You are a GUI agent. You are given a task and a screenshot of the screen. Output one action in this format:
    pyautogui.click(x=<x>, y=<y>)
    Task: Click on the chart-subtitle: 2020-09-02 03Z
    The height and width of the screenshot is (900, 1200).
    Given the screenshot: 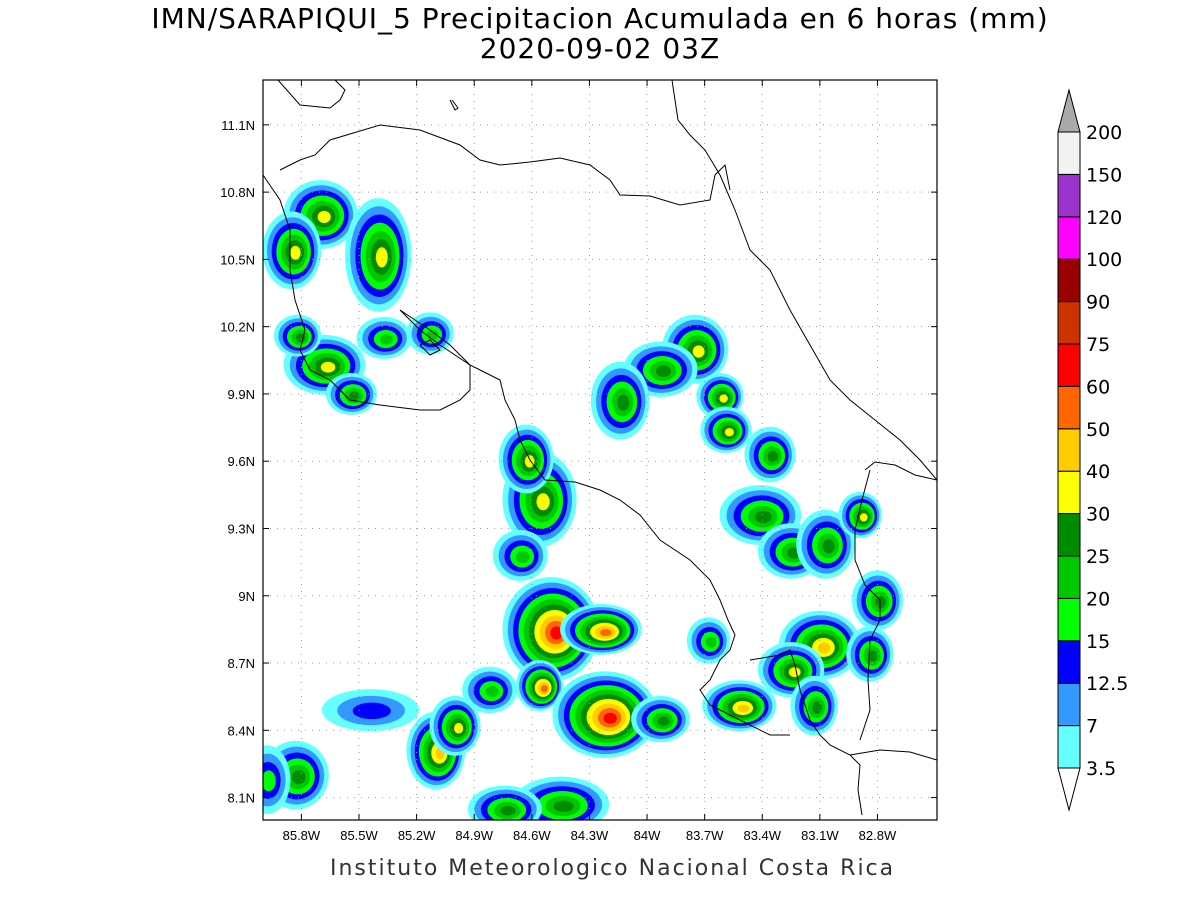 What is the action you would take?
    pyautogui.click(x=600, y=48)
    